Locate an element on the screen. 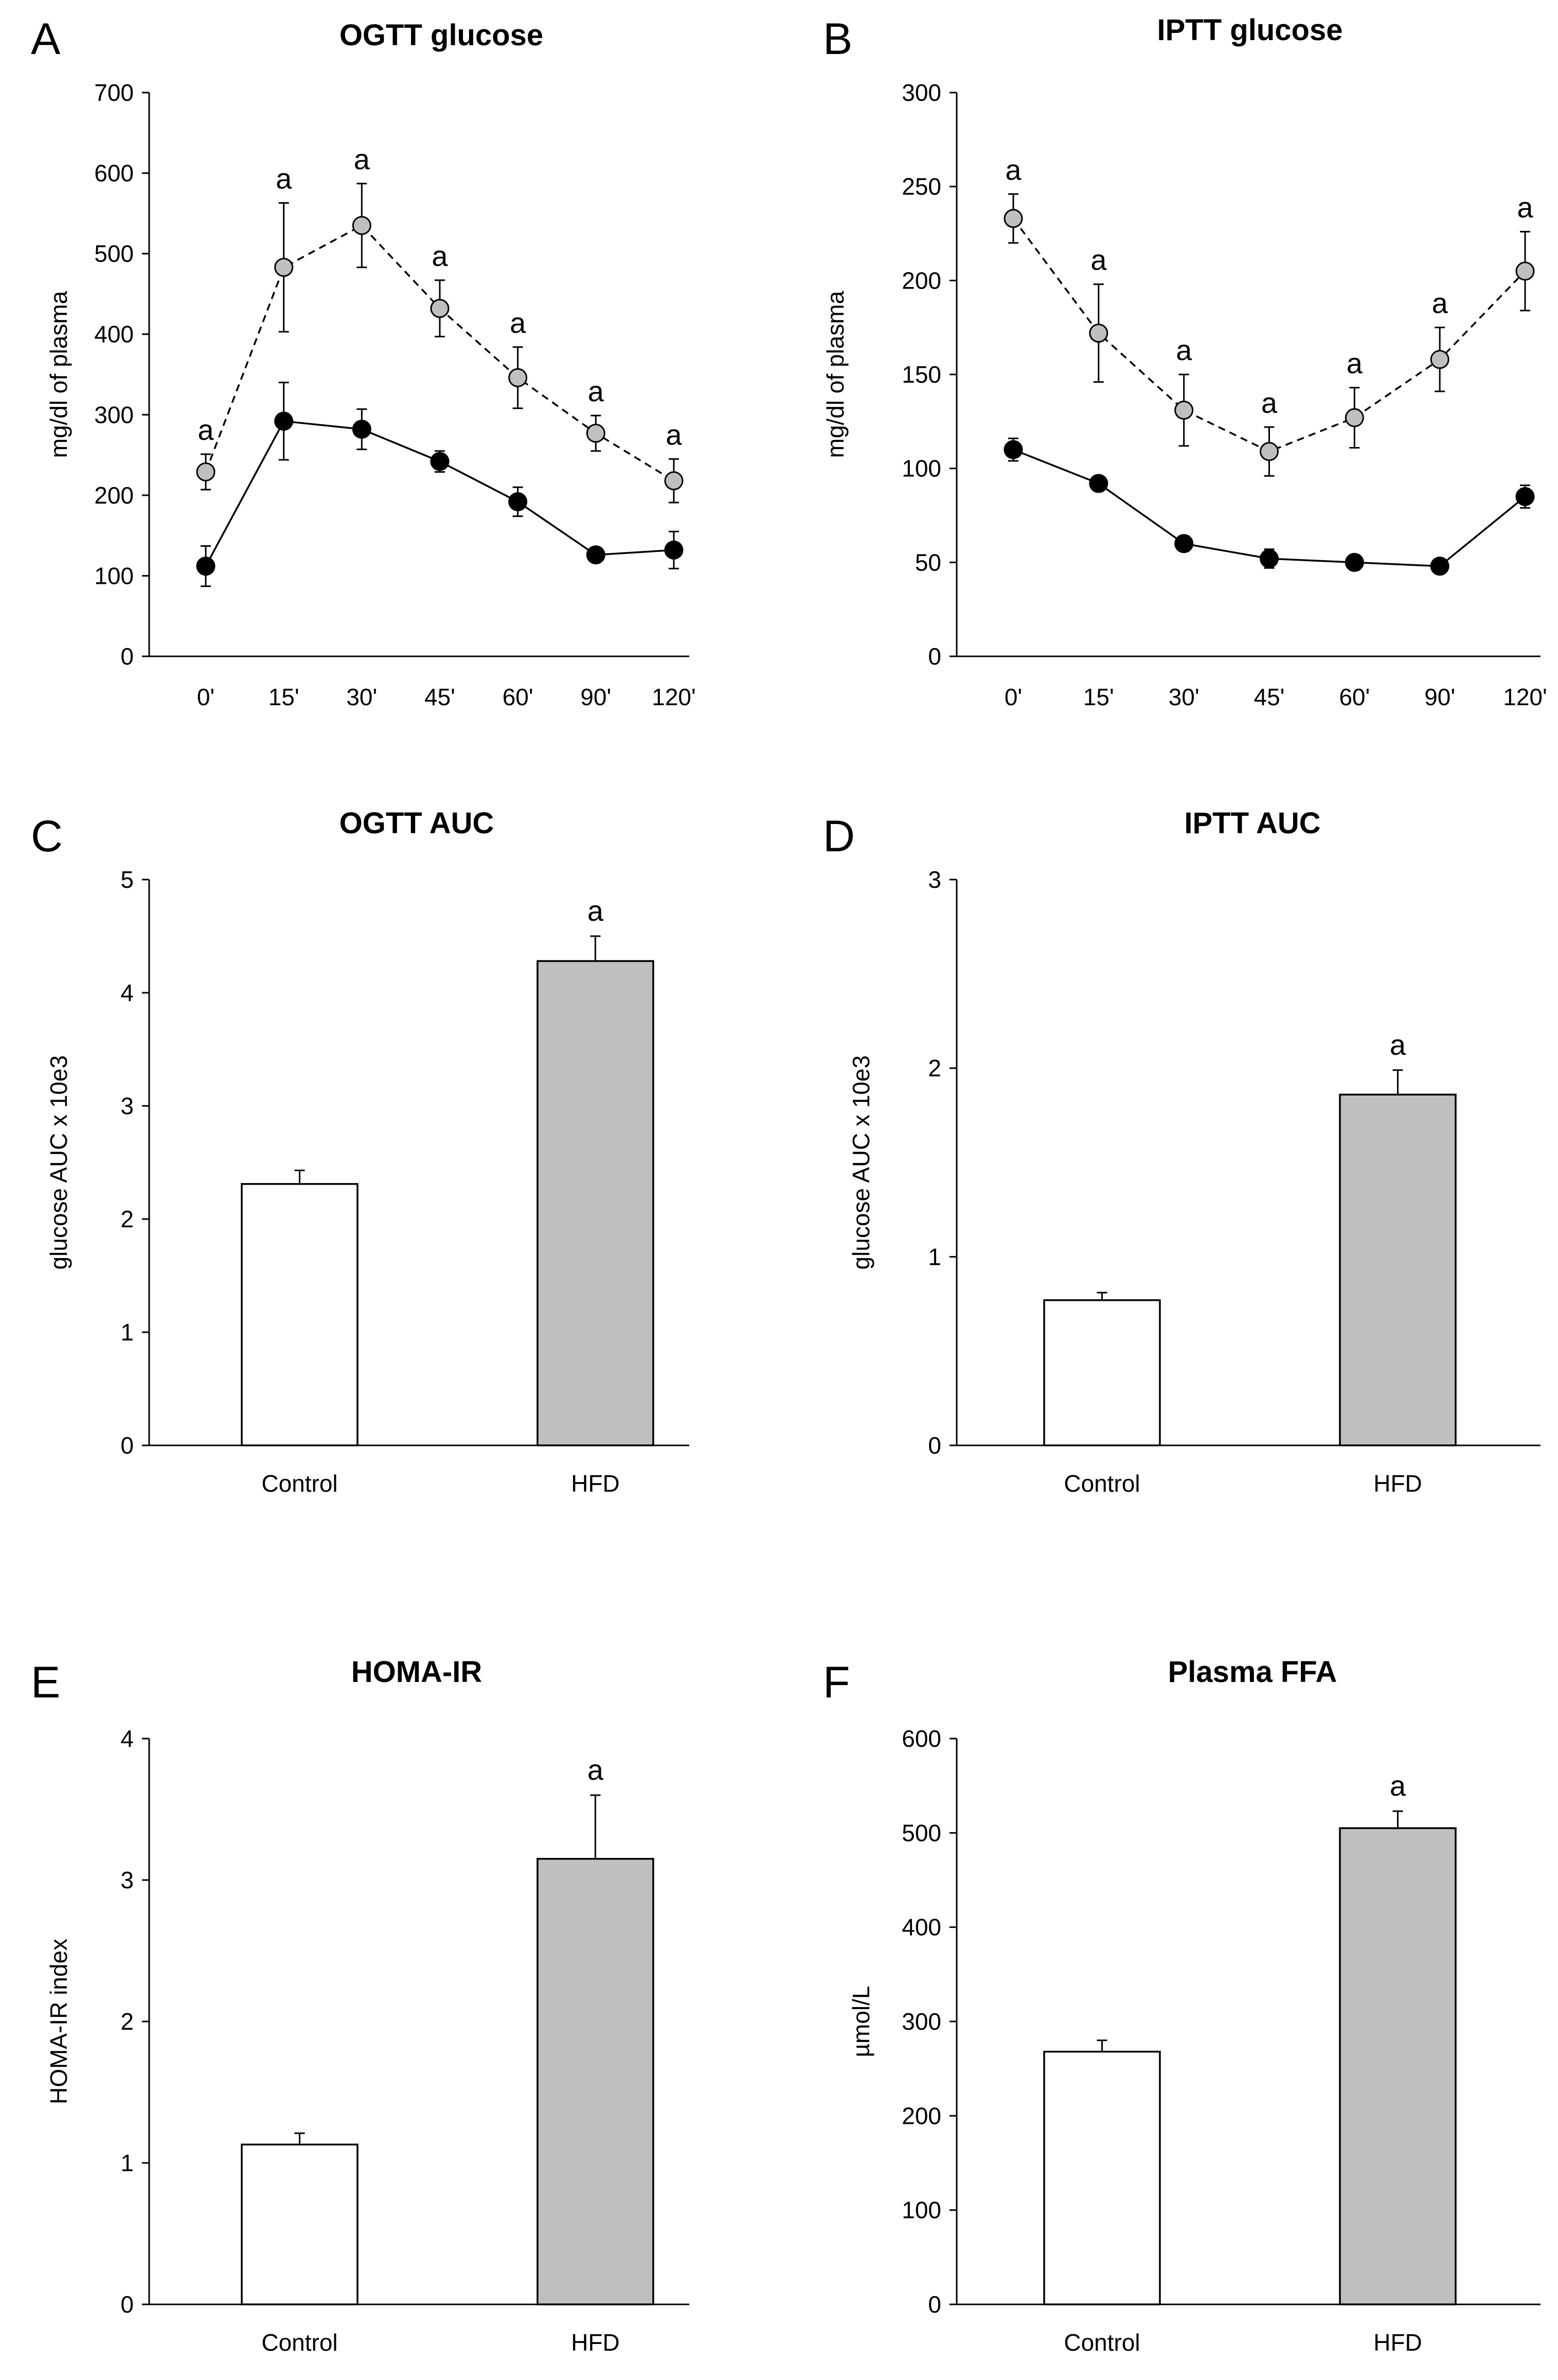 The height and width of the screenshot is (2380, 1558). chart-title: OGTT AUC is located at coordinates (416, 823).